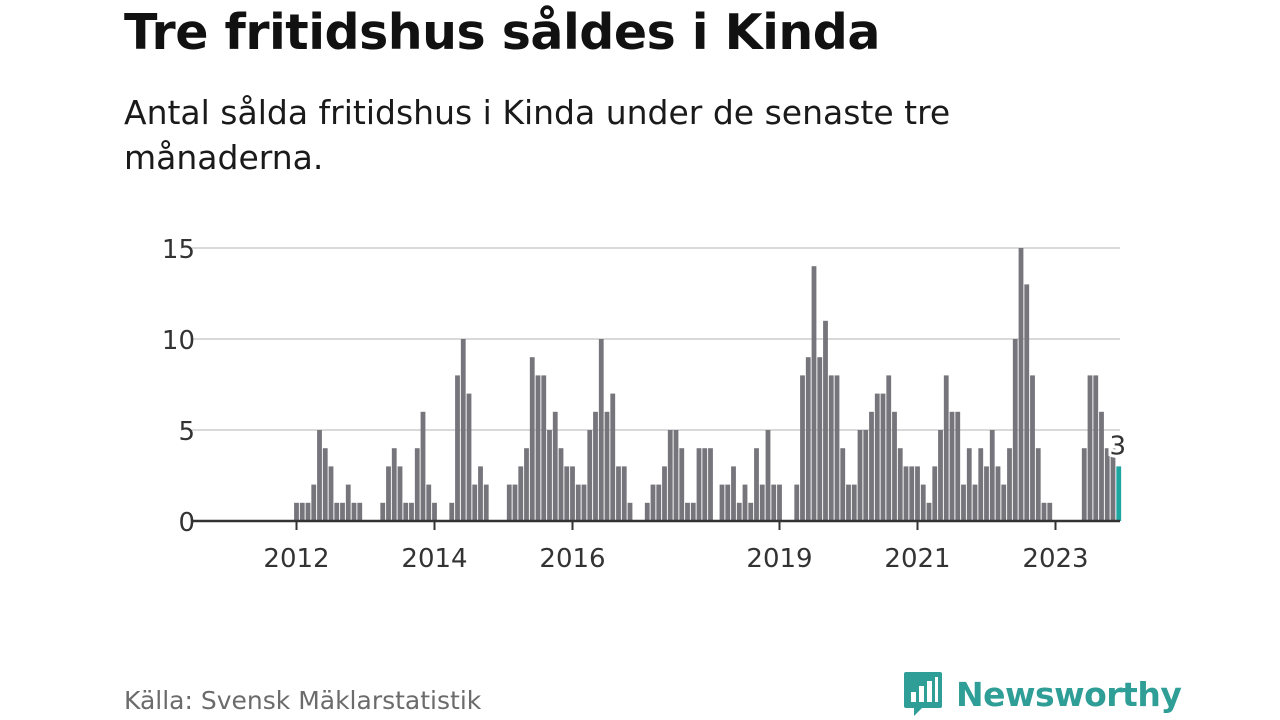 The width and height of the screenshot is (1280, 720). I want to click on chart-title: Tre fritidshus såldes i Kinda, so click(502, 32).